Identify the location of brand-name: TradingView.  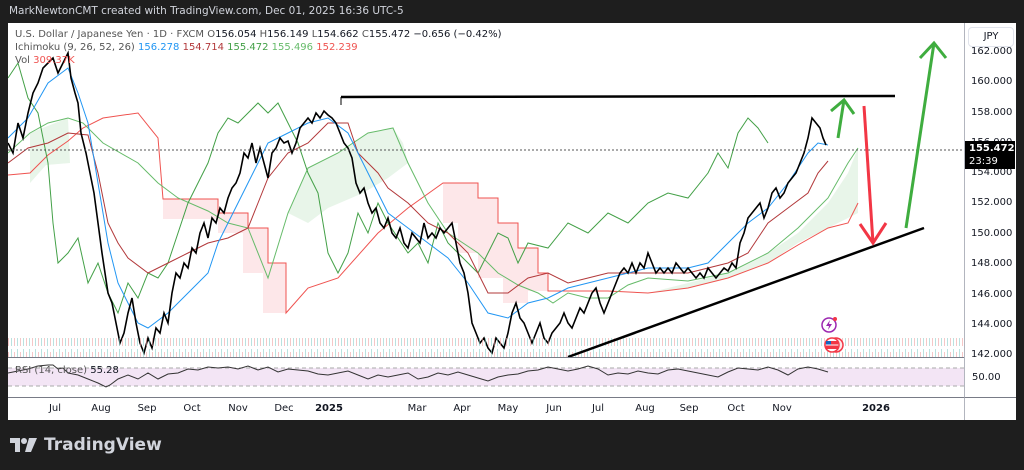
(103, 445).